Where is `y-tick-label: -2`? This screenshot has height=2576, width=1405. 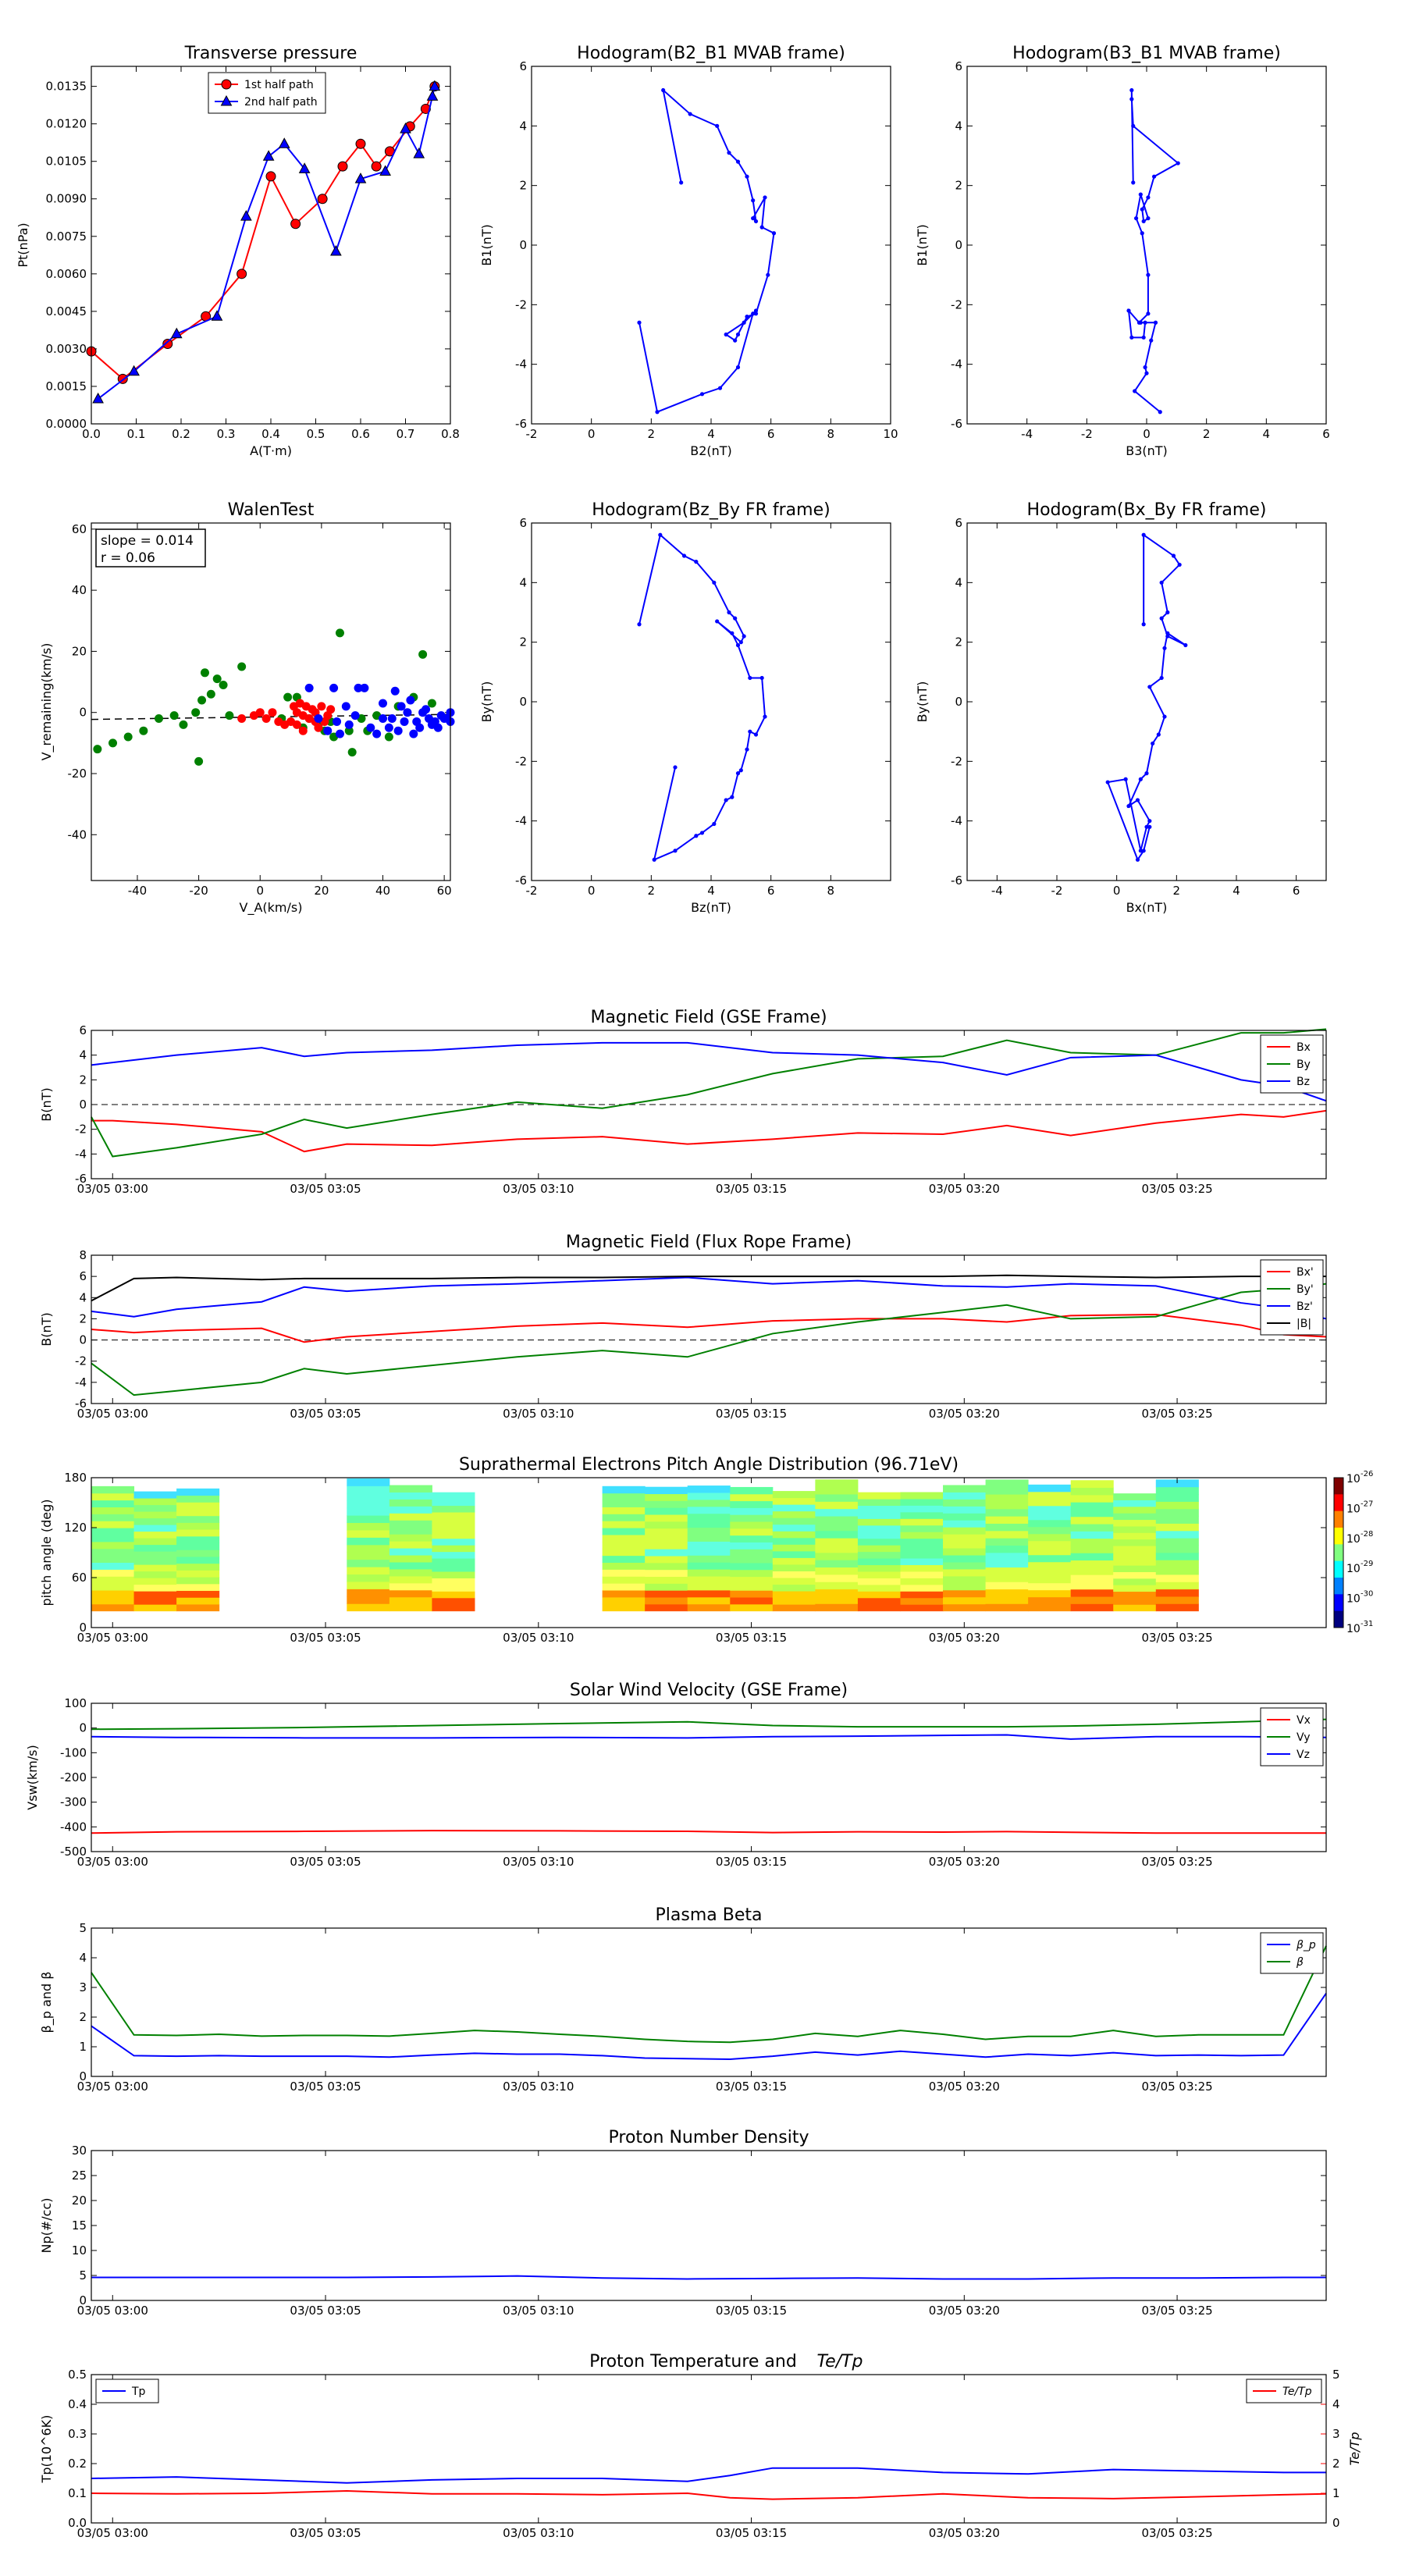
y-tick-label: -2 is located at coordinates (521, 304).